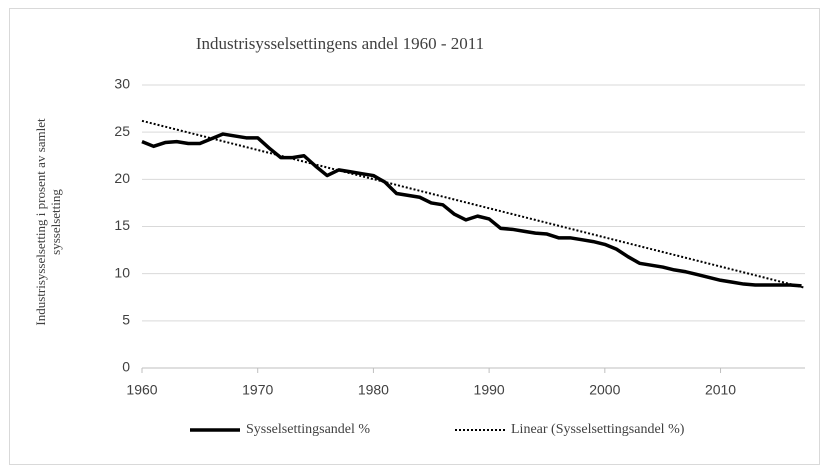 This screenshot has width=825, height=471. I want to click on y-axis-title-line: sysselsetting, so click(55, 222).